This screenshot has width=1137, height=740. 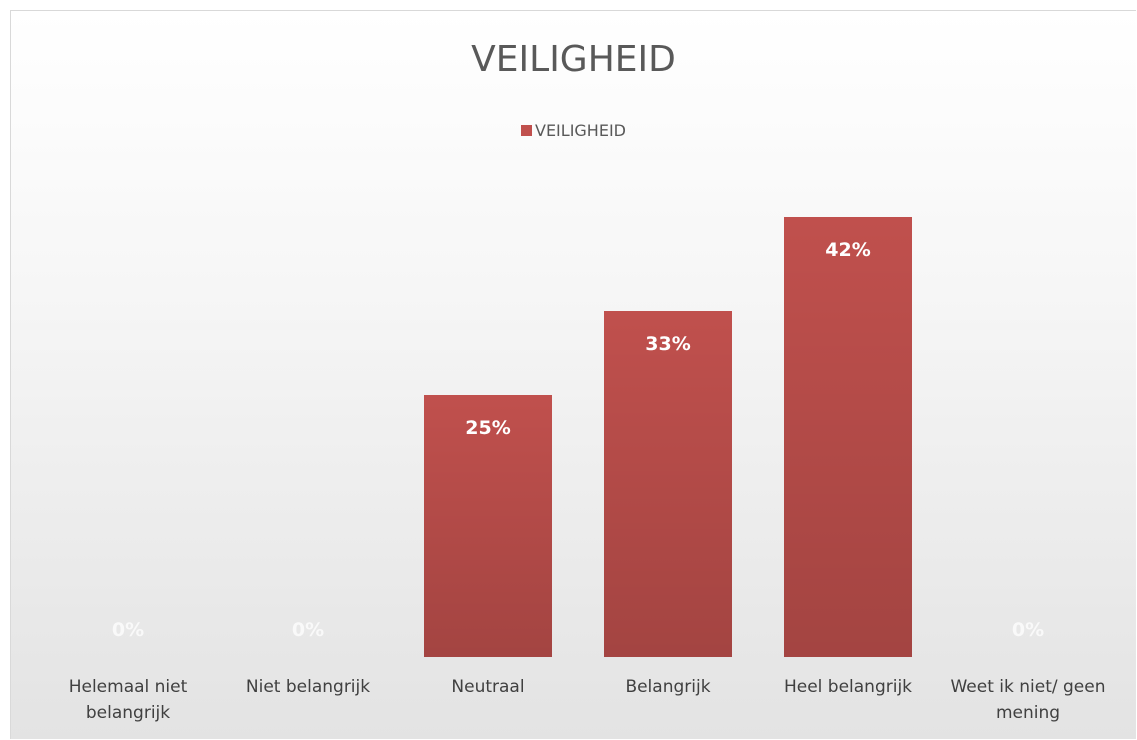 What do you see at coordinates (308, 687) in the screenshot?
I see `x-tick-label: Niet belangrijk` at bounding box center [308, 687].